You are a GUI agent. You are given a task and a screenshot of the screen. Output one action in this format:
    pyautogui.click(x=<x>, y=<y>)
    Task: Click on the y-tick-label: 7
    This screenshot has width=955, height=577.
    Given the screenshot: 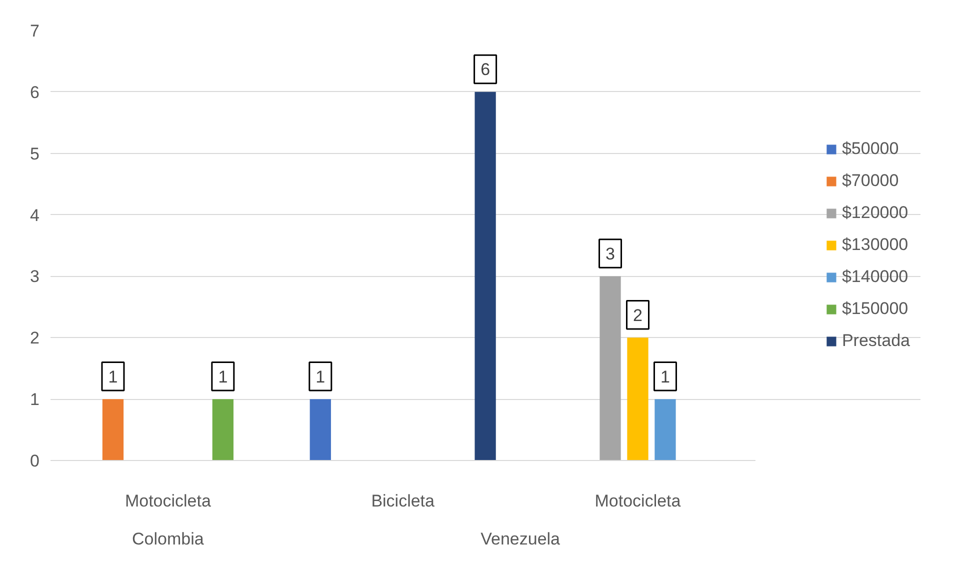 What is the action you would take?
    pyautogui.click(x=35, y=31)
    